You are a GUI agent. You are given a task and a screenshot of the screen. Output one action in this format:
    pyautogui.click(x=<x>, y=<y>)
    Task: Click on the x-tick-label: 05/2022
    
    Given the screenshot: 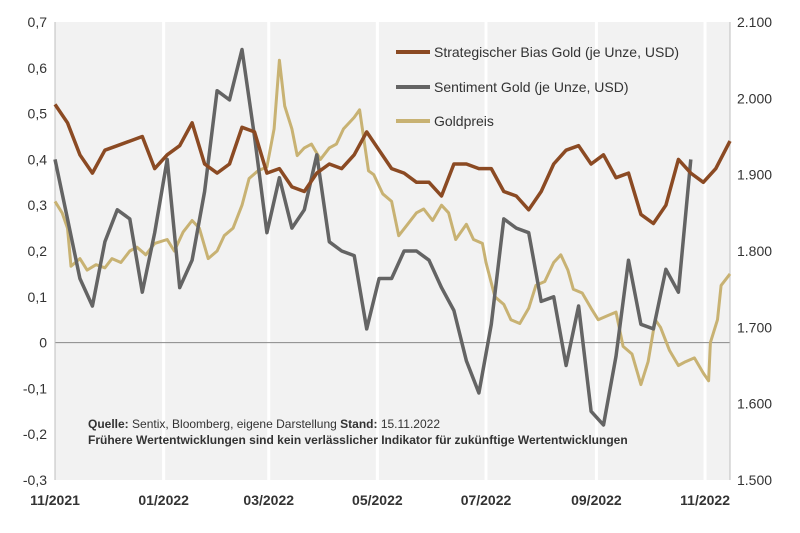 What is the action you would take?
    pyautogui.click(x=377, y=500)
    